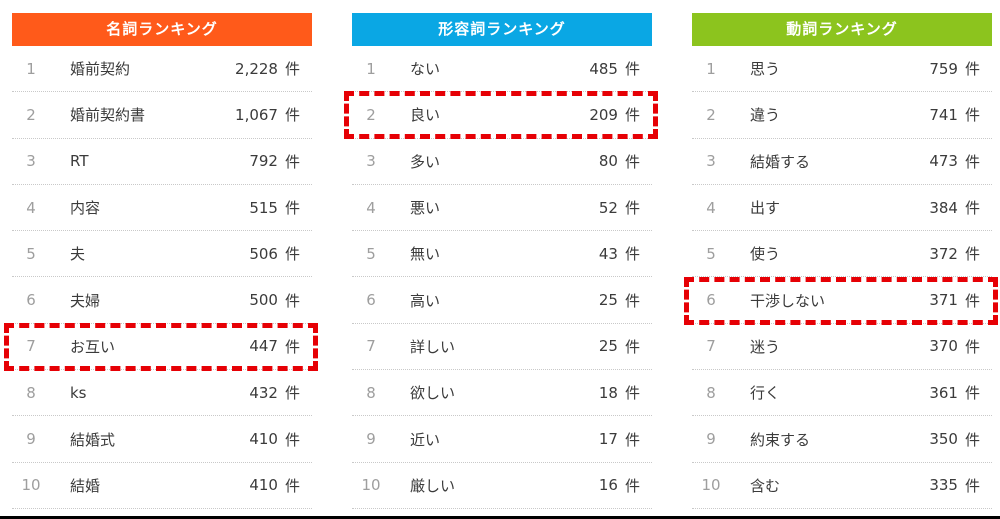 Image resolution: width=1000 pixels, height=519 pixels. What do you see at coordinates (502, 254) in the screenshot?
I see `table-row: 5 無い 43 件` at bounding box center [502, 254].